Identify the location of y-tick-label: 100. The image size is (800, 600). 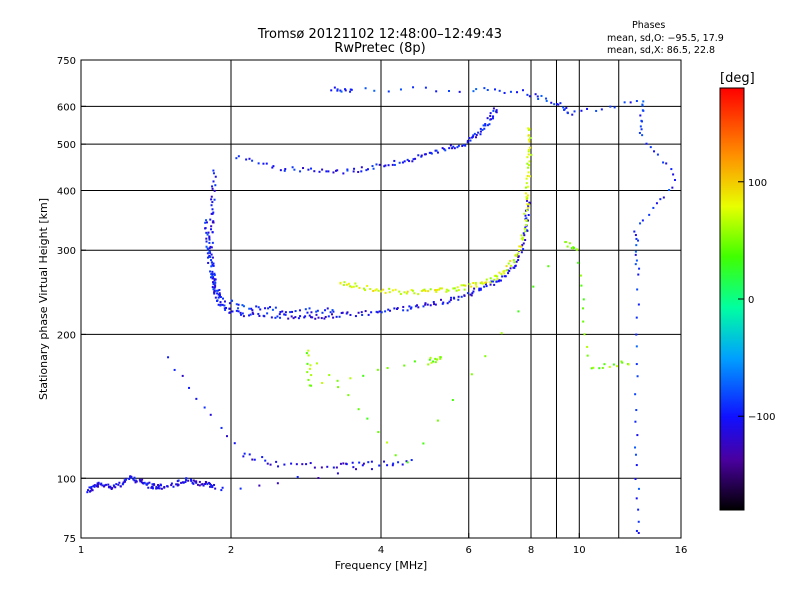
(66, 479).